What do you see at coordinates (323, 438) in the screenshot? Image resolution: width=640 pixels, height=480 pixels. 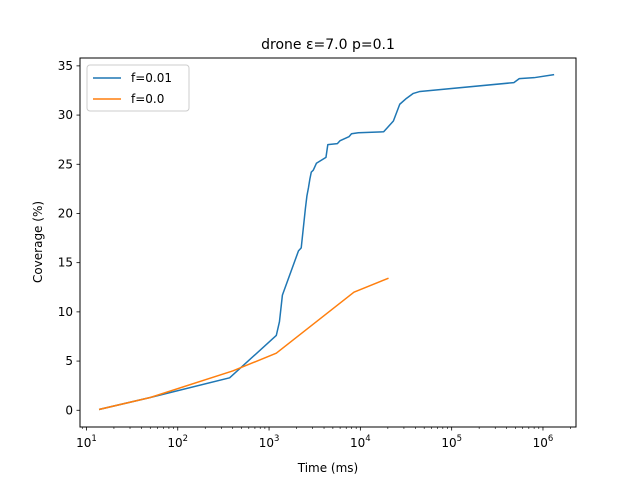 I see `x-axis: 10¹ 10² 10³ 10⁴ 10⁵ 10⁶` at bounding box center [323, 438].